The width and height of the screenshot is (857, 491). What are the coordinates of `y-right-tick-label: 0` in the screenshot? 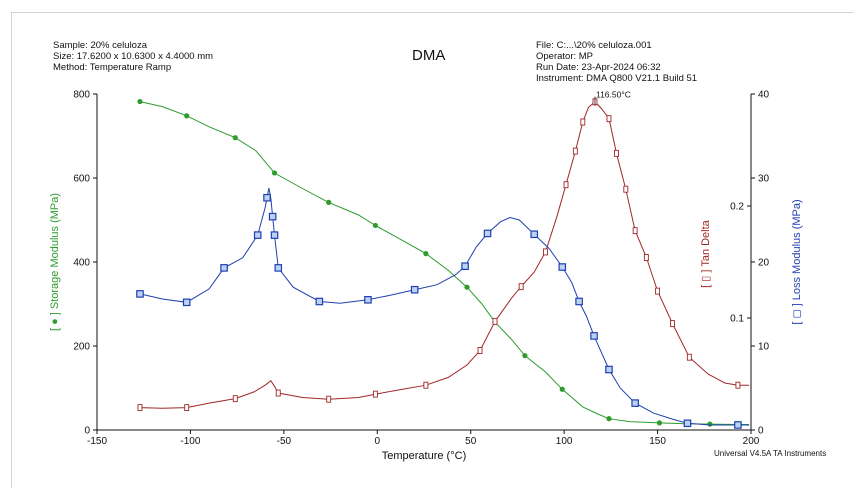 It's located at (761, 431).